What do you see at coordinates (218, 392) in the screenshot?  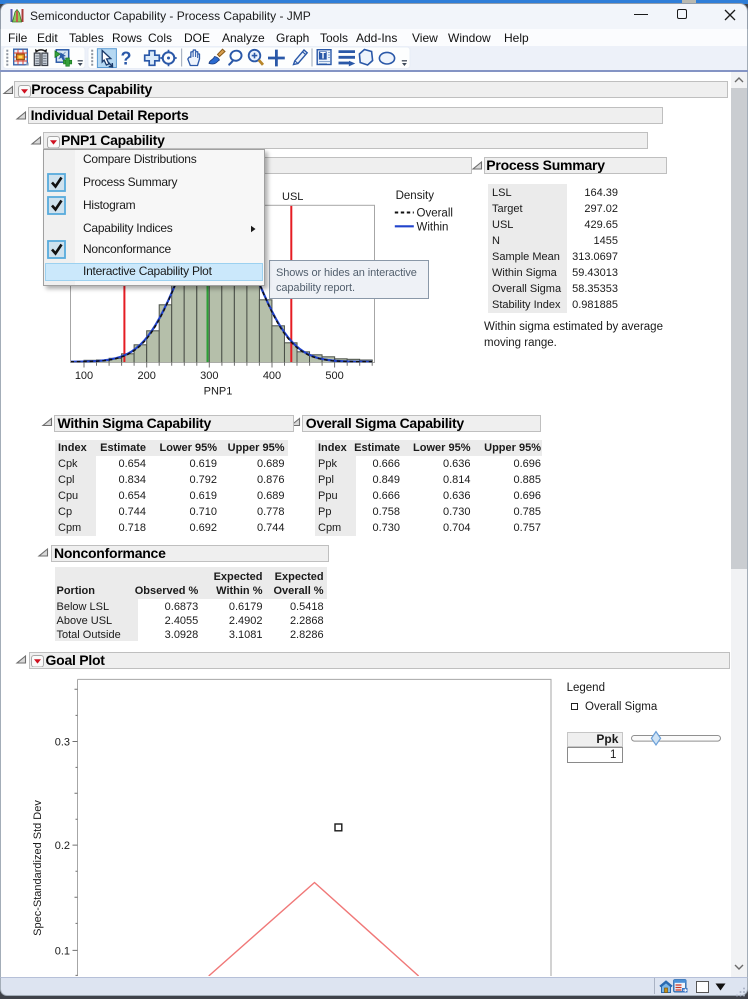 I see `svg-text: PNP1` at bounding box center [218, 392].